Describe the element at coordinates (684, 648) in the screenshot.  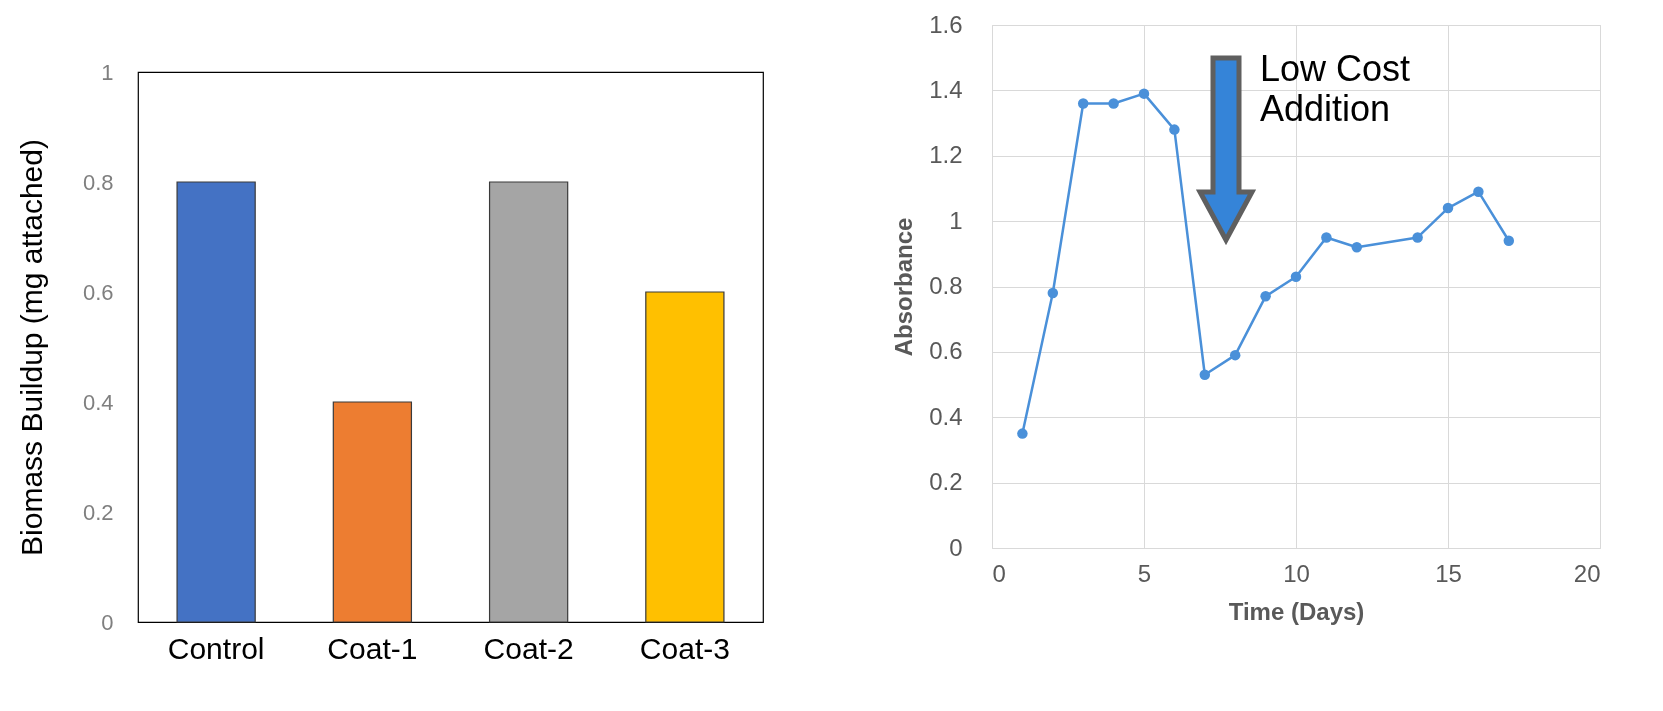
I see `x-tick-label: Coat-3` at that location.